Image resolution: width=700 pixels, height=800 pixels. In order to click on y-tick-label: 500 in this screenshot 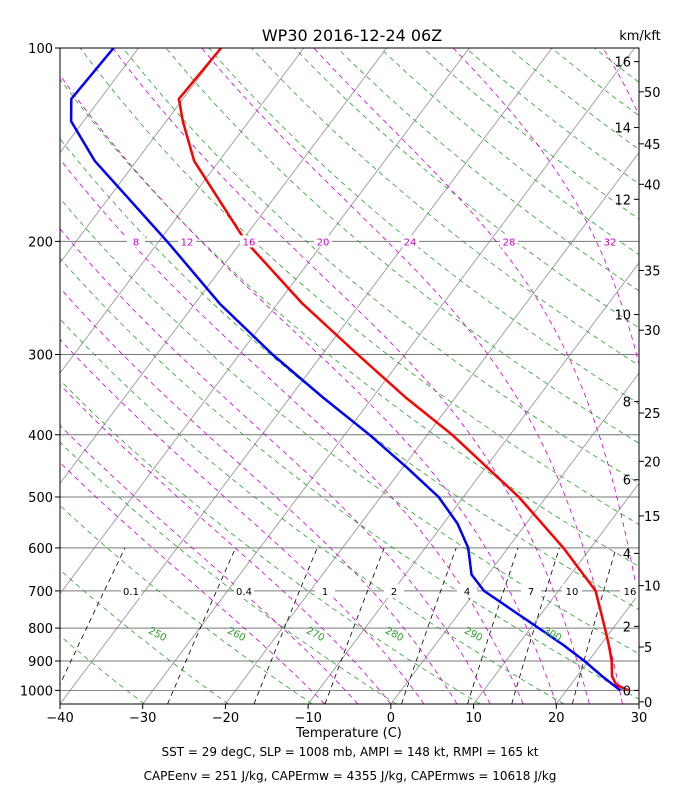, I will do `click(40, 498)`.